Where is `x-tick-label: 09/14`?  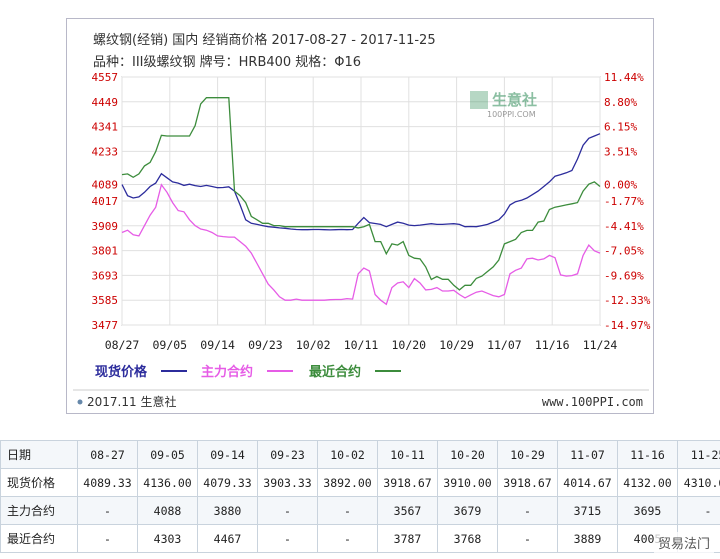 x-tick-label: 09/14 is located at coordinates (217, 345).